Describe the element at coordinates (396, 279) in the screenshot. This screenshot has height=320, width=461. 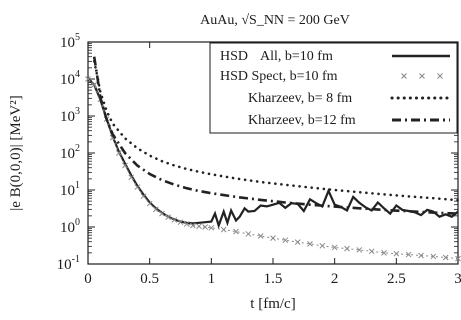
I see `x-tick-label: 2.5` at that location.